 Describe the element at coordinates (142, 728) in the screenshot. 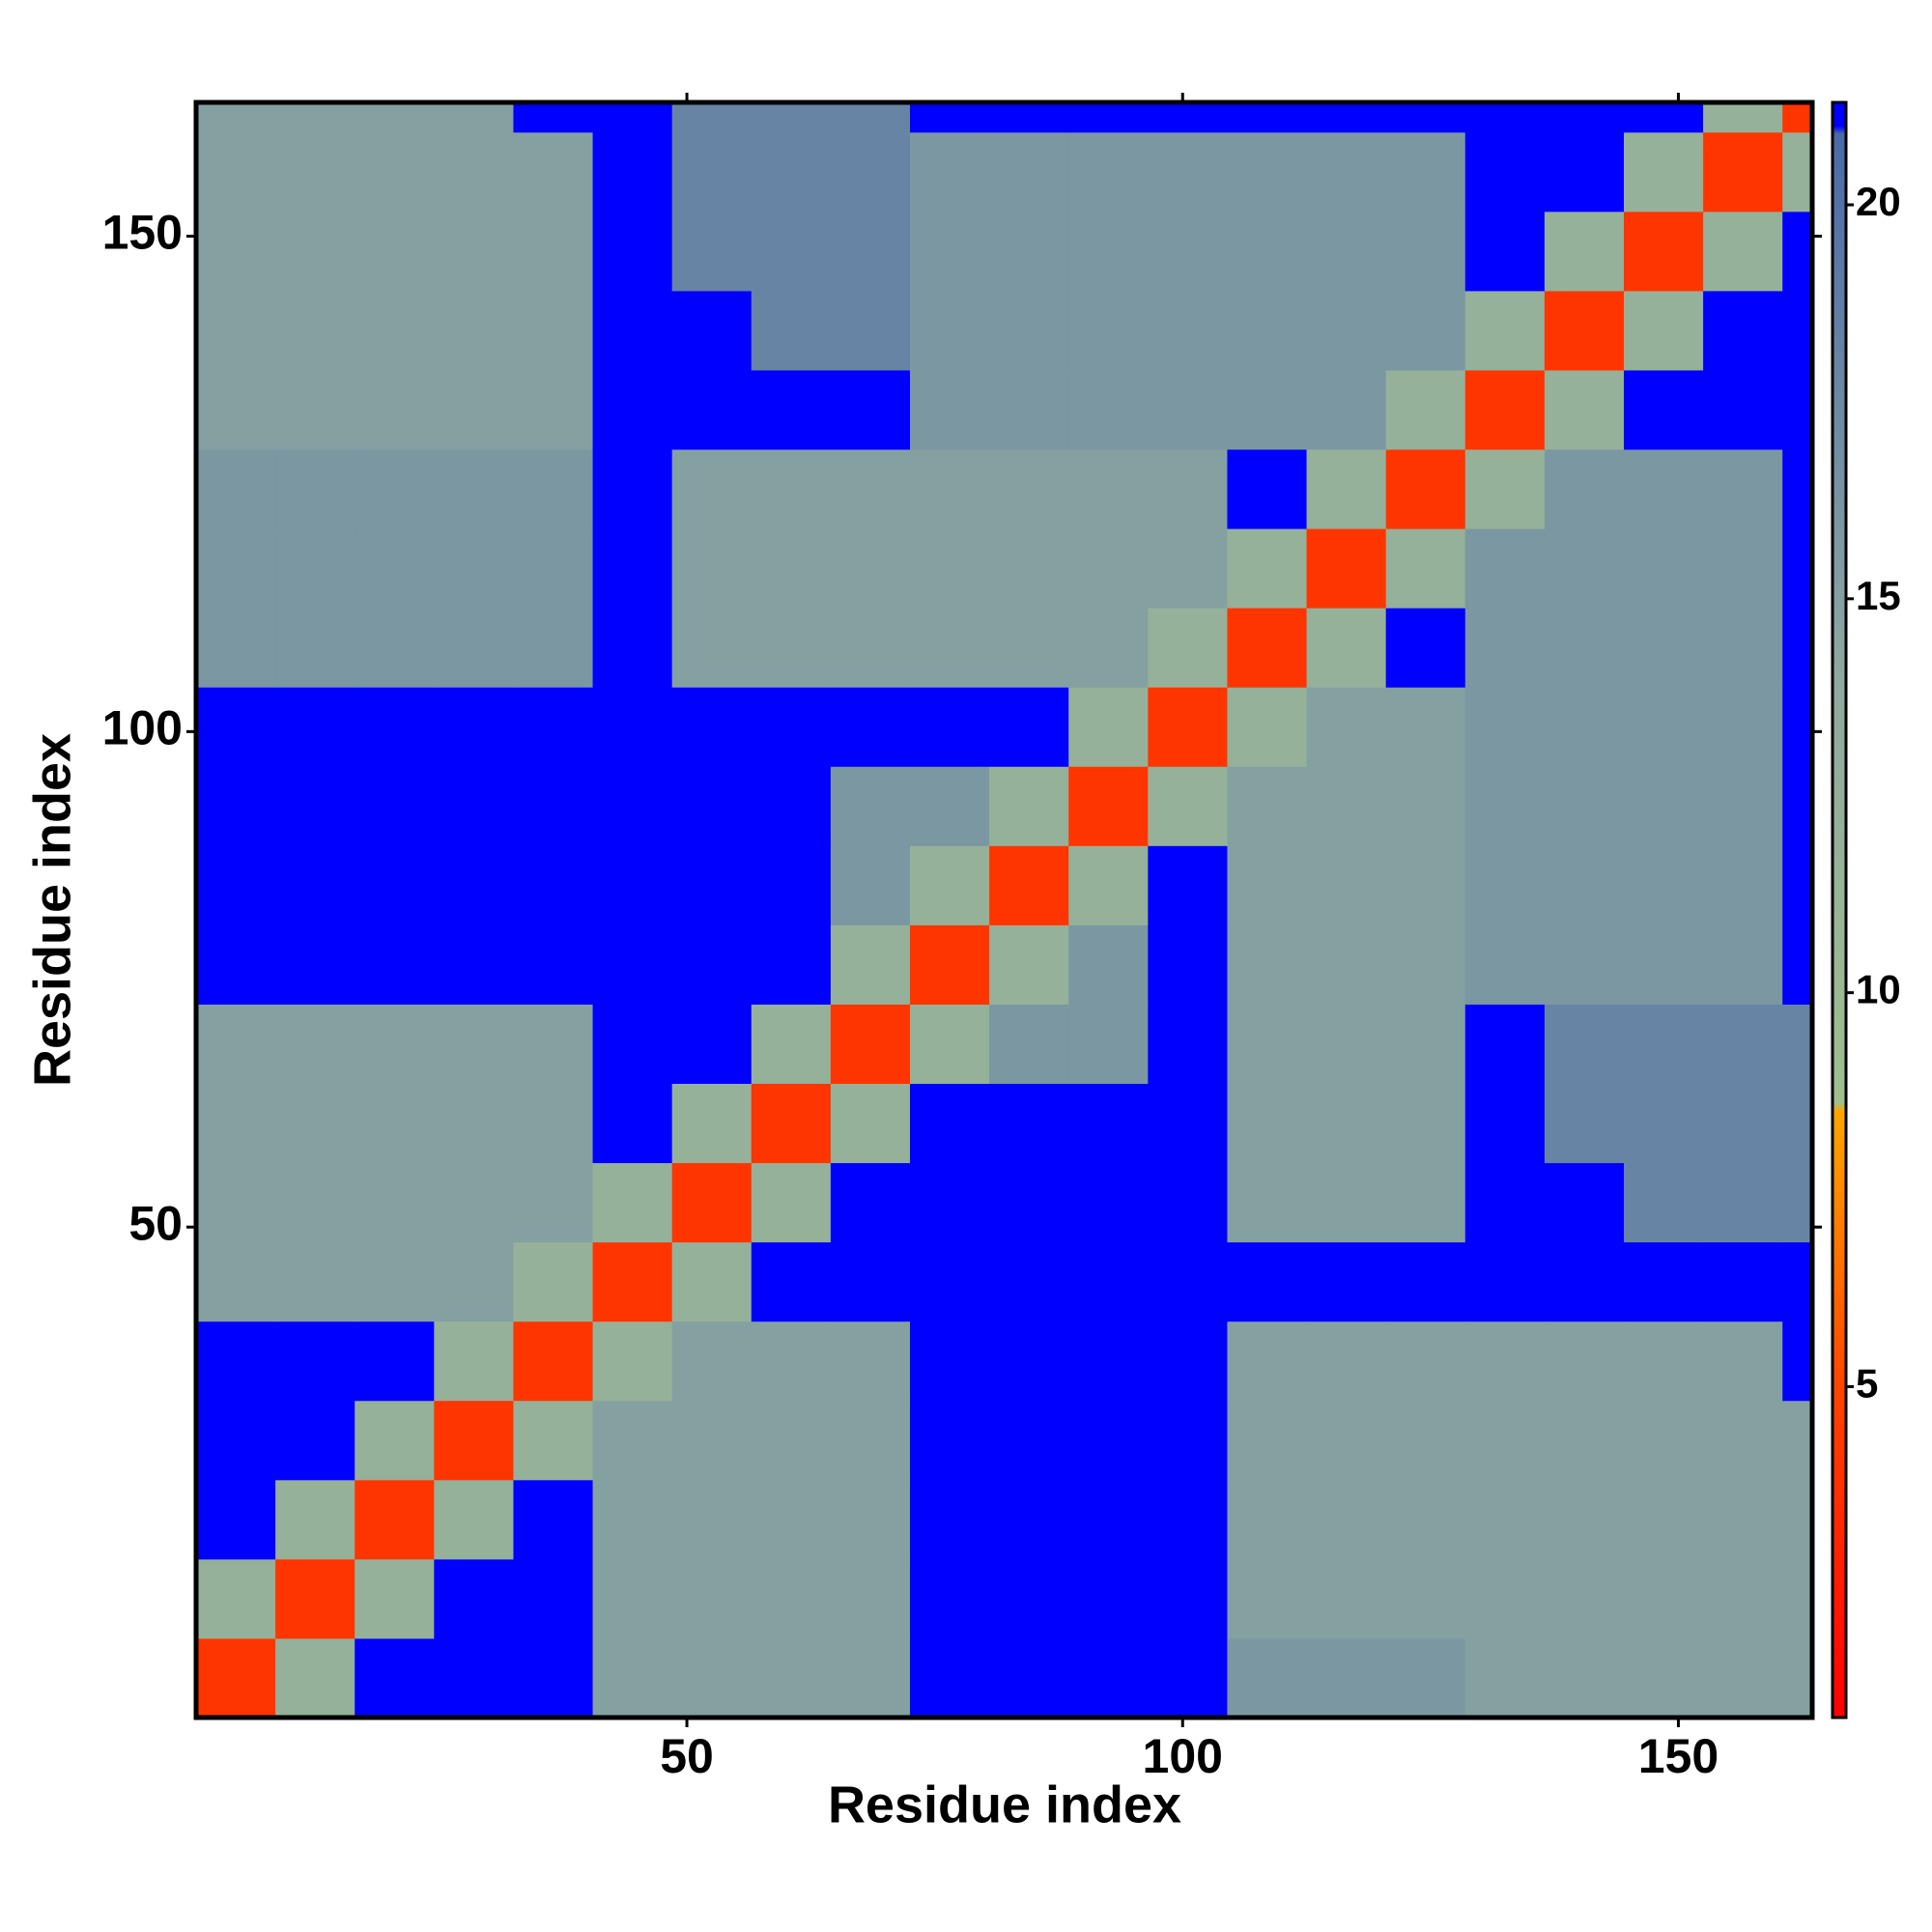

I see `y-tick-label: 100` at that location.